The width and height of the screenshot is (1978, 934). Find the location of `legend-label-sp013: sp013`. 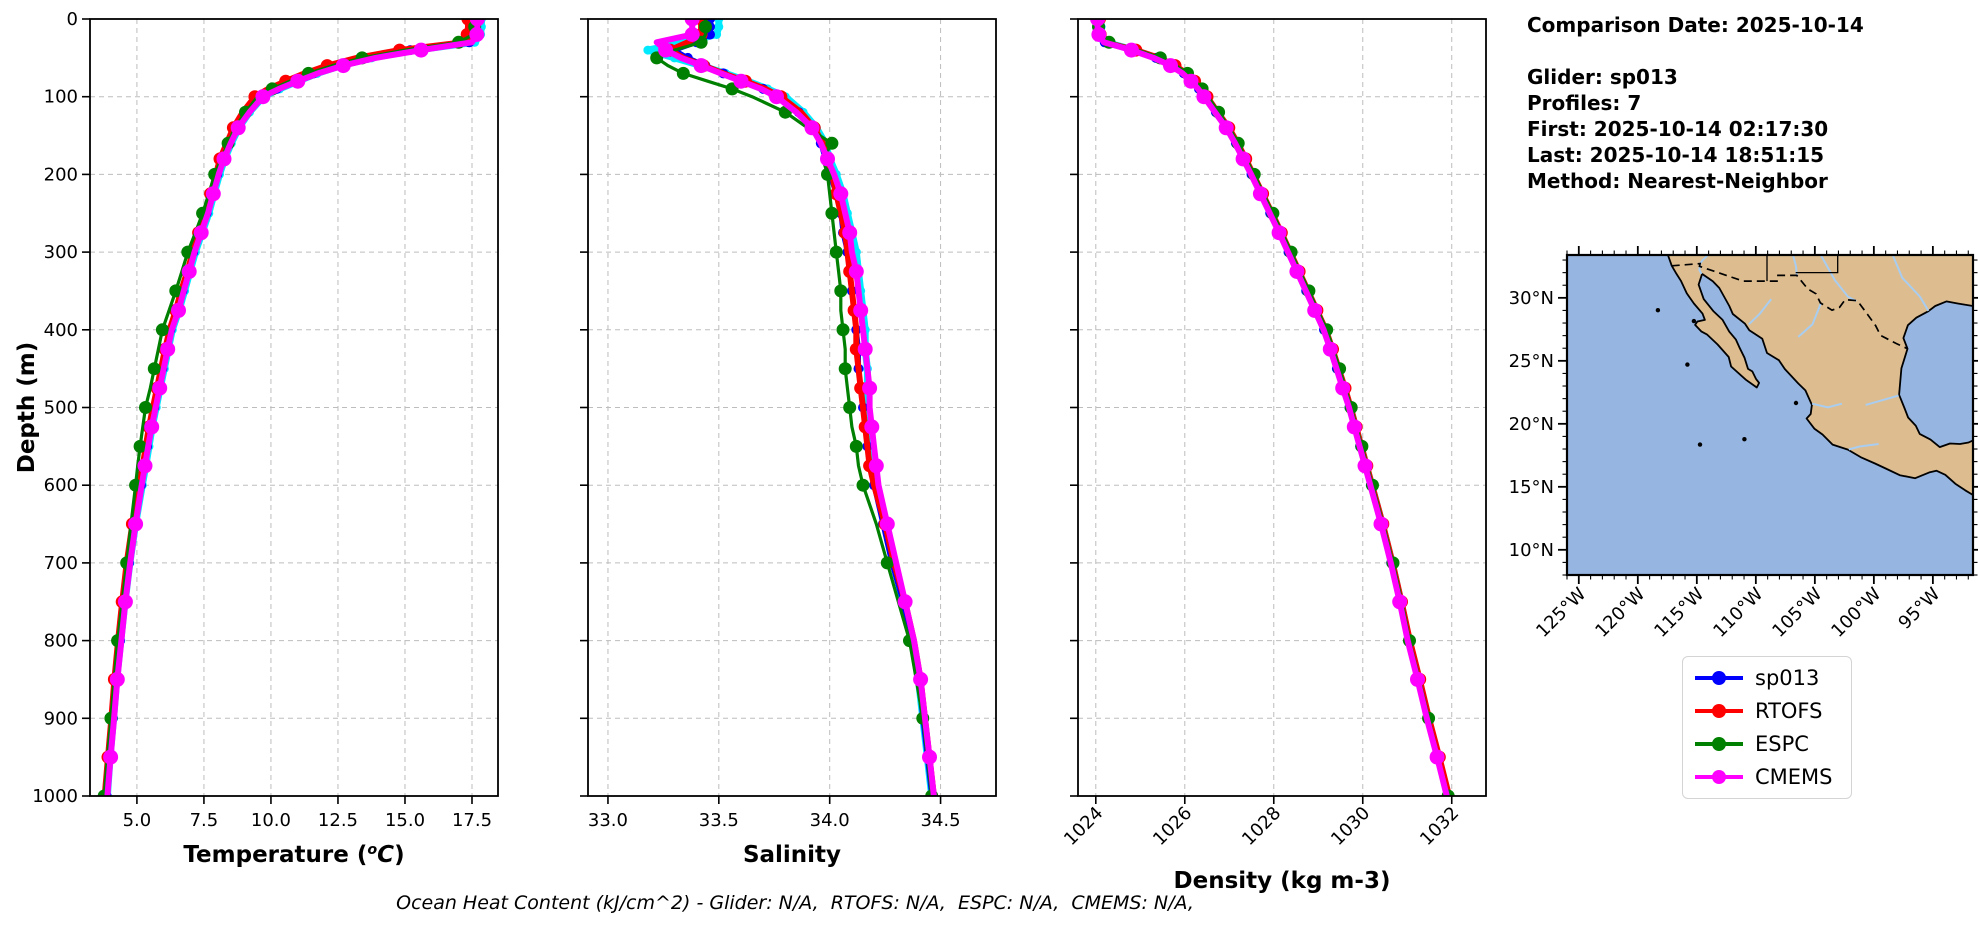

legend-label-sp013: sp013 is located at coordinates (1787, 678).